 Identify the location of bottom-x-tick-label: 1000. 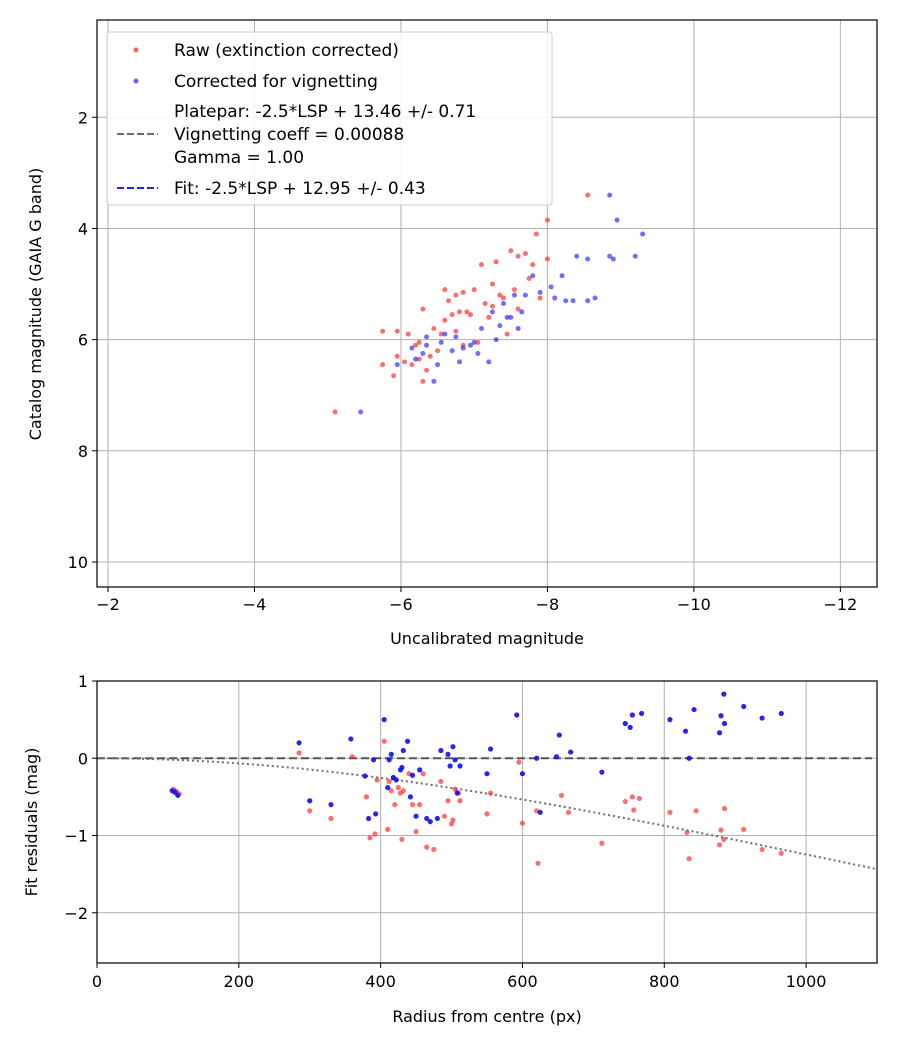
(806, 981).